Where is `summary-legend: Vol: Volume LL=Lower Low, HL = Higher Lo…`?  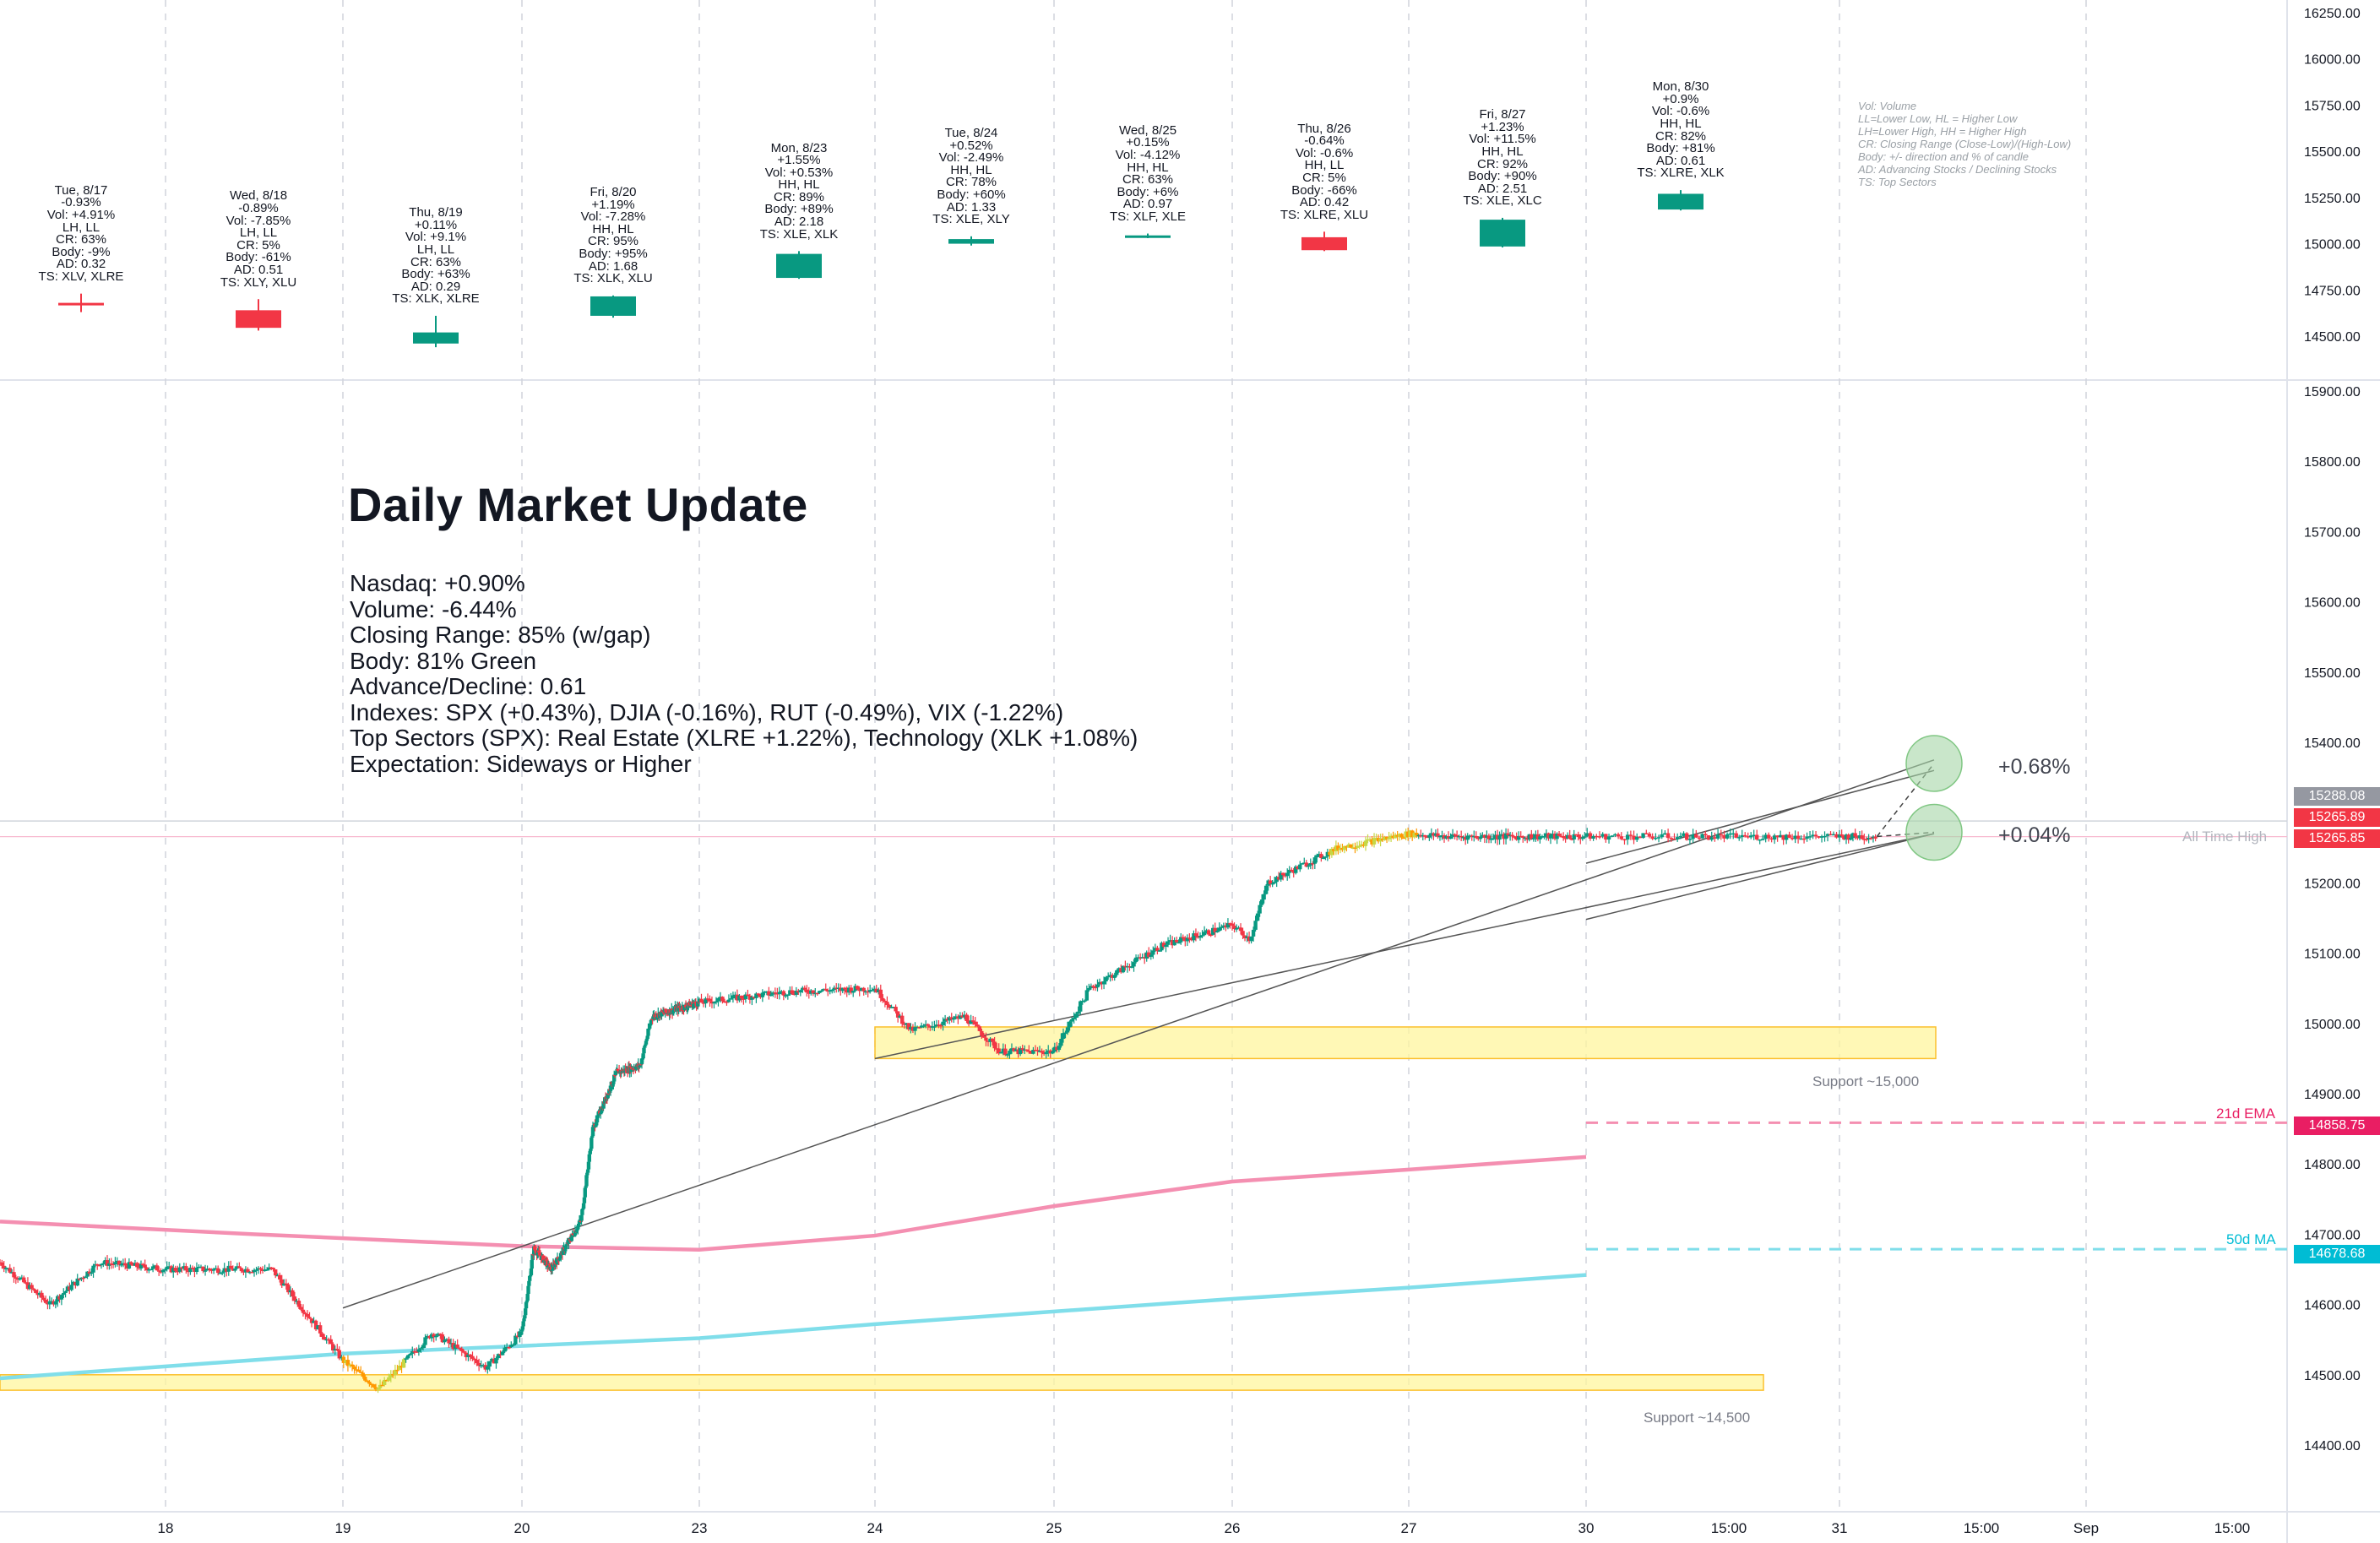
summary-legend: Vol: Volume LL=Lower Low, HL = Higher Lo… is located at coordinates (1964, 144).